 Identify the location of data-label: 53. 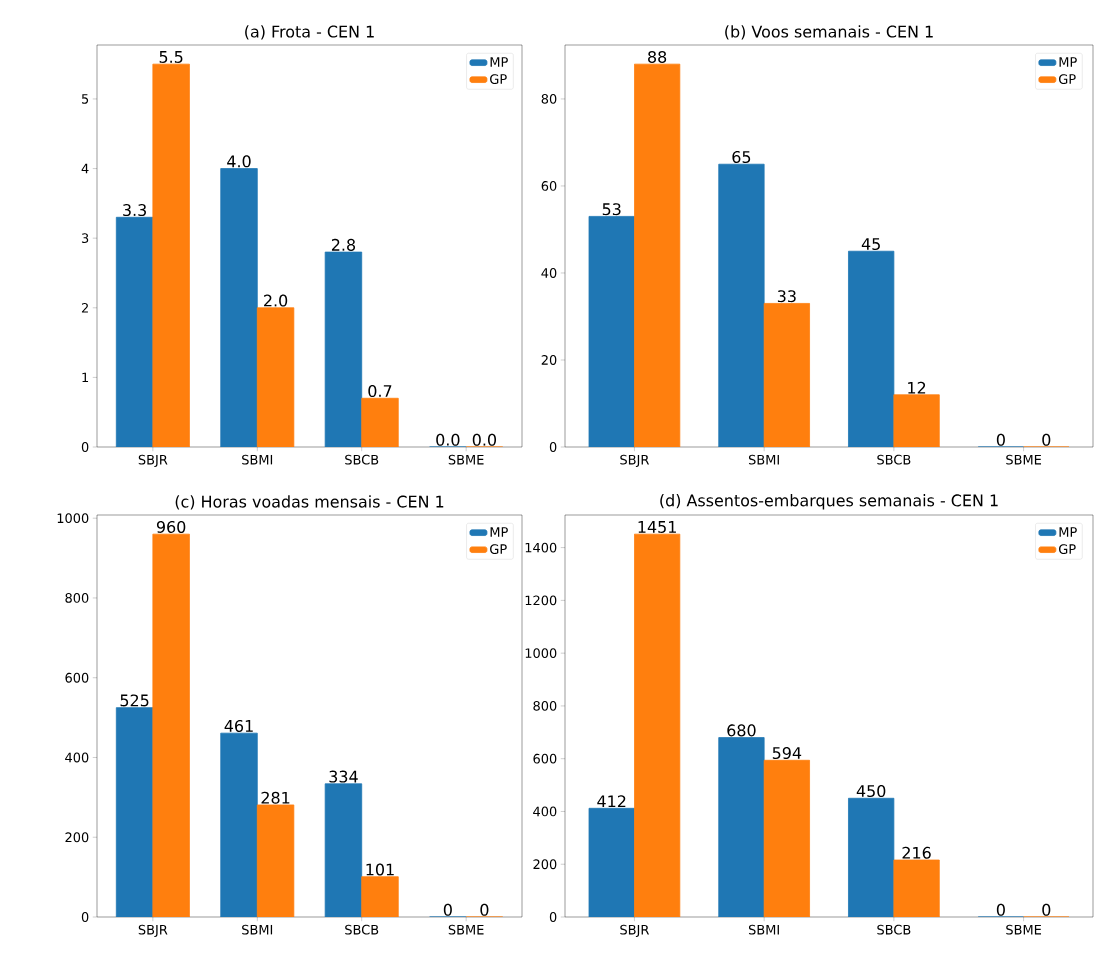
(611, 209).